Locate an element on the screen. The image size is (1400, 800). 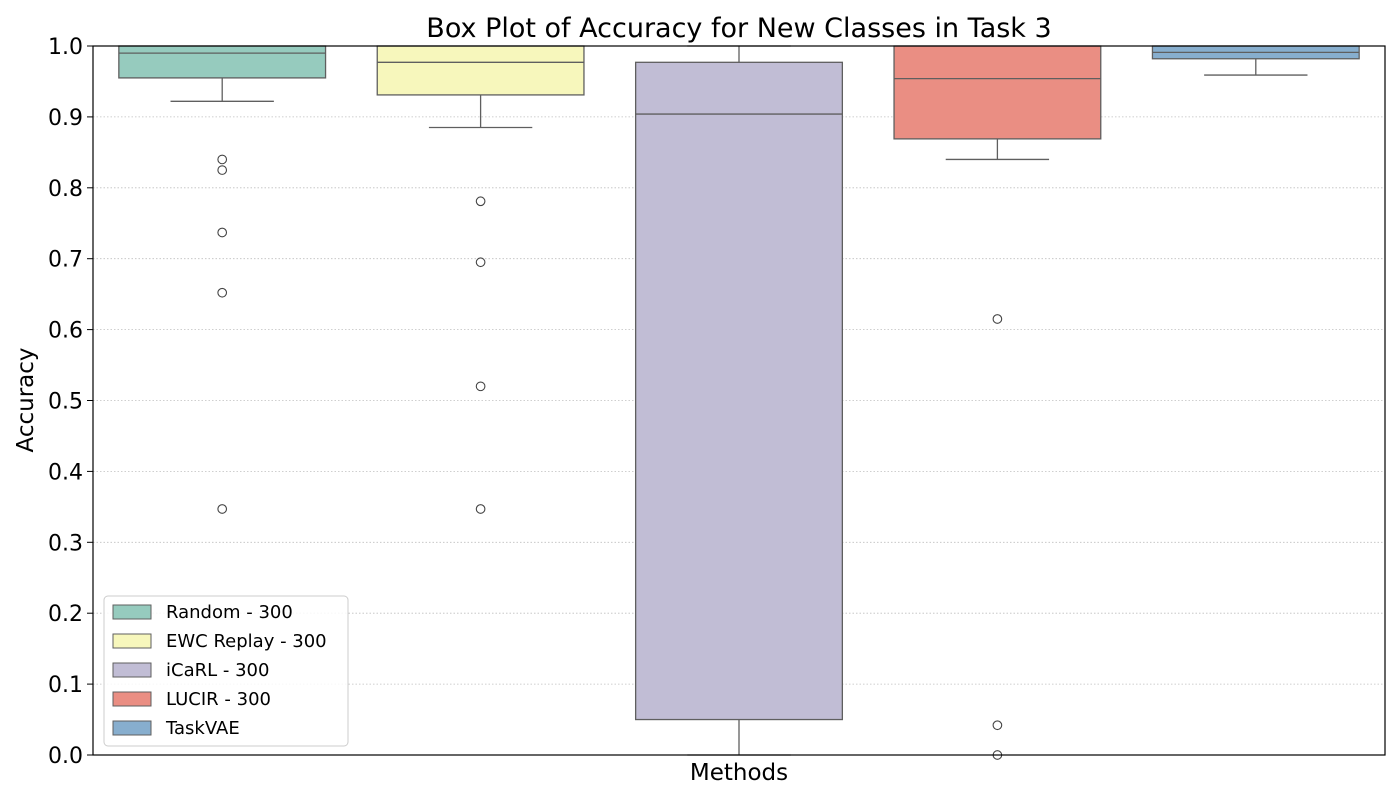
y-tick-label: 0.8 is located at coordinates (65, 189).